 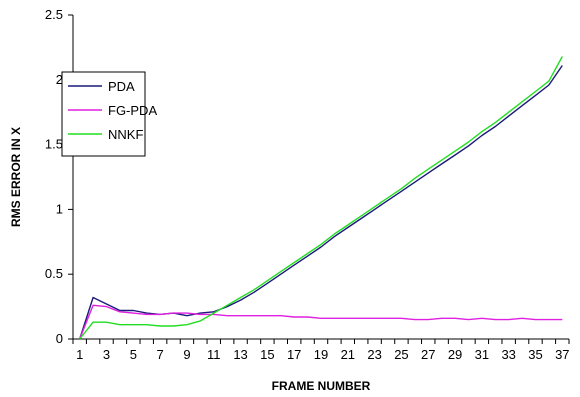 What do you see at coordinates (482, 354) in the screenshot?
I see `x-tick-label: 31` at bounding box center [482, 354].